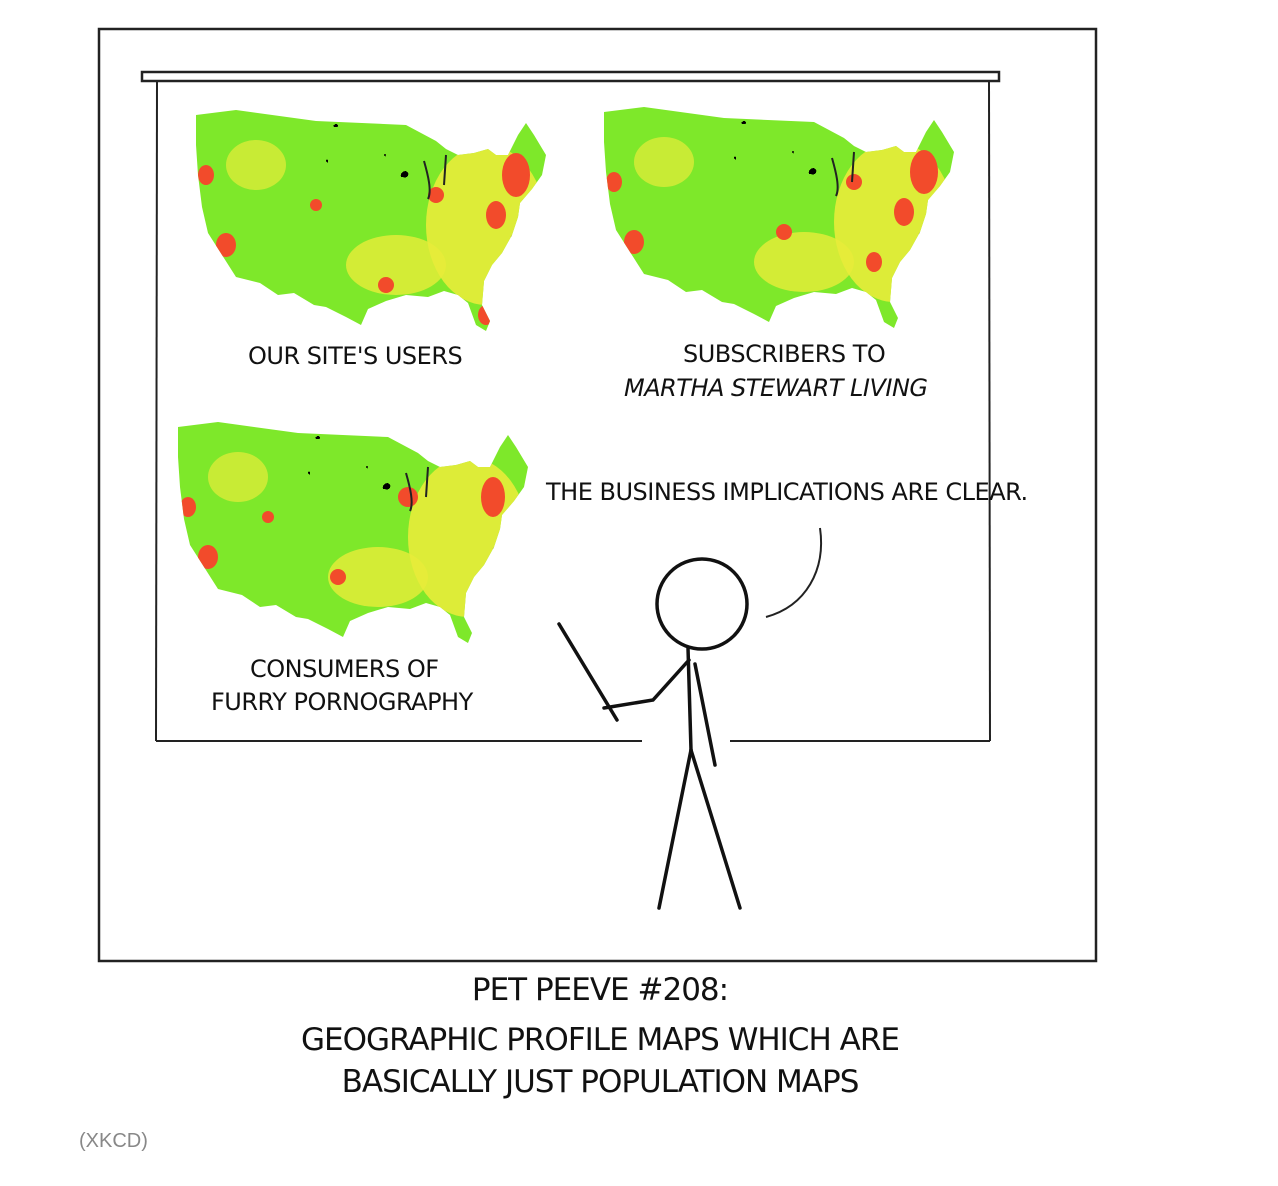  Describe the element at coordinates (600, 1082) in the screenshot. I see `caption-line3: BASICALLY JUST POPULATION MAPS` at that location.